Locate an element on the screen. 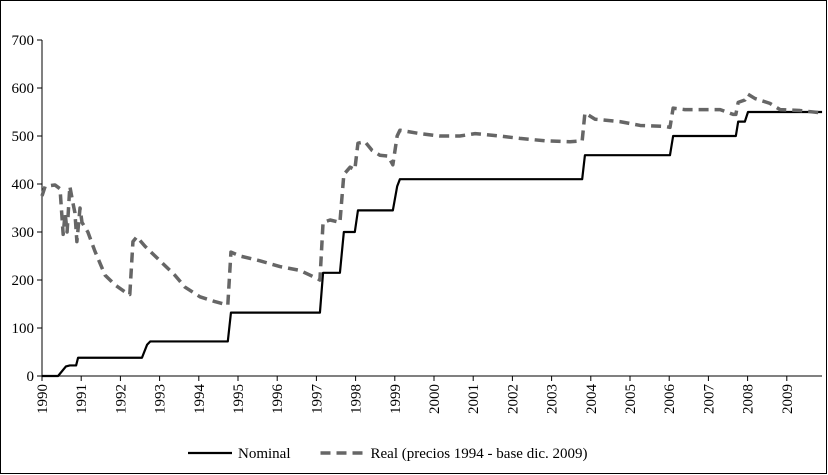 The height and width of the screenshot is (475, 828). x-tick-label: 2007 is located at coordinates (709, 399).